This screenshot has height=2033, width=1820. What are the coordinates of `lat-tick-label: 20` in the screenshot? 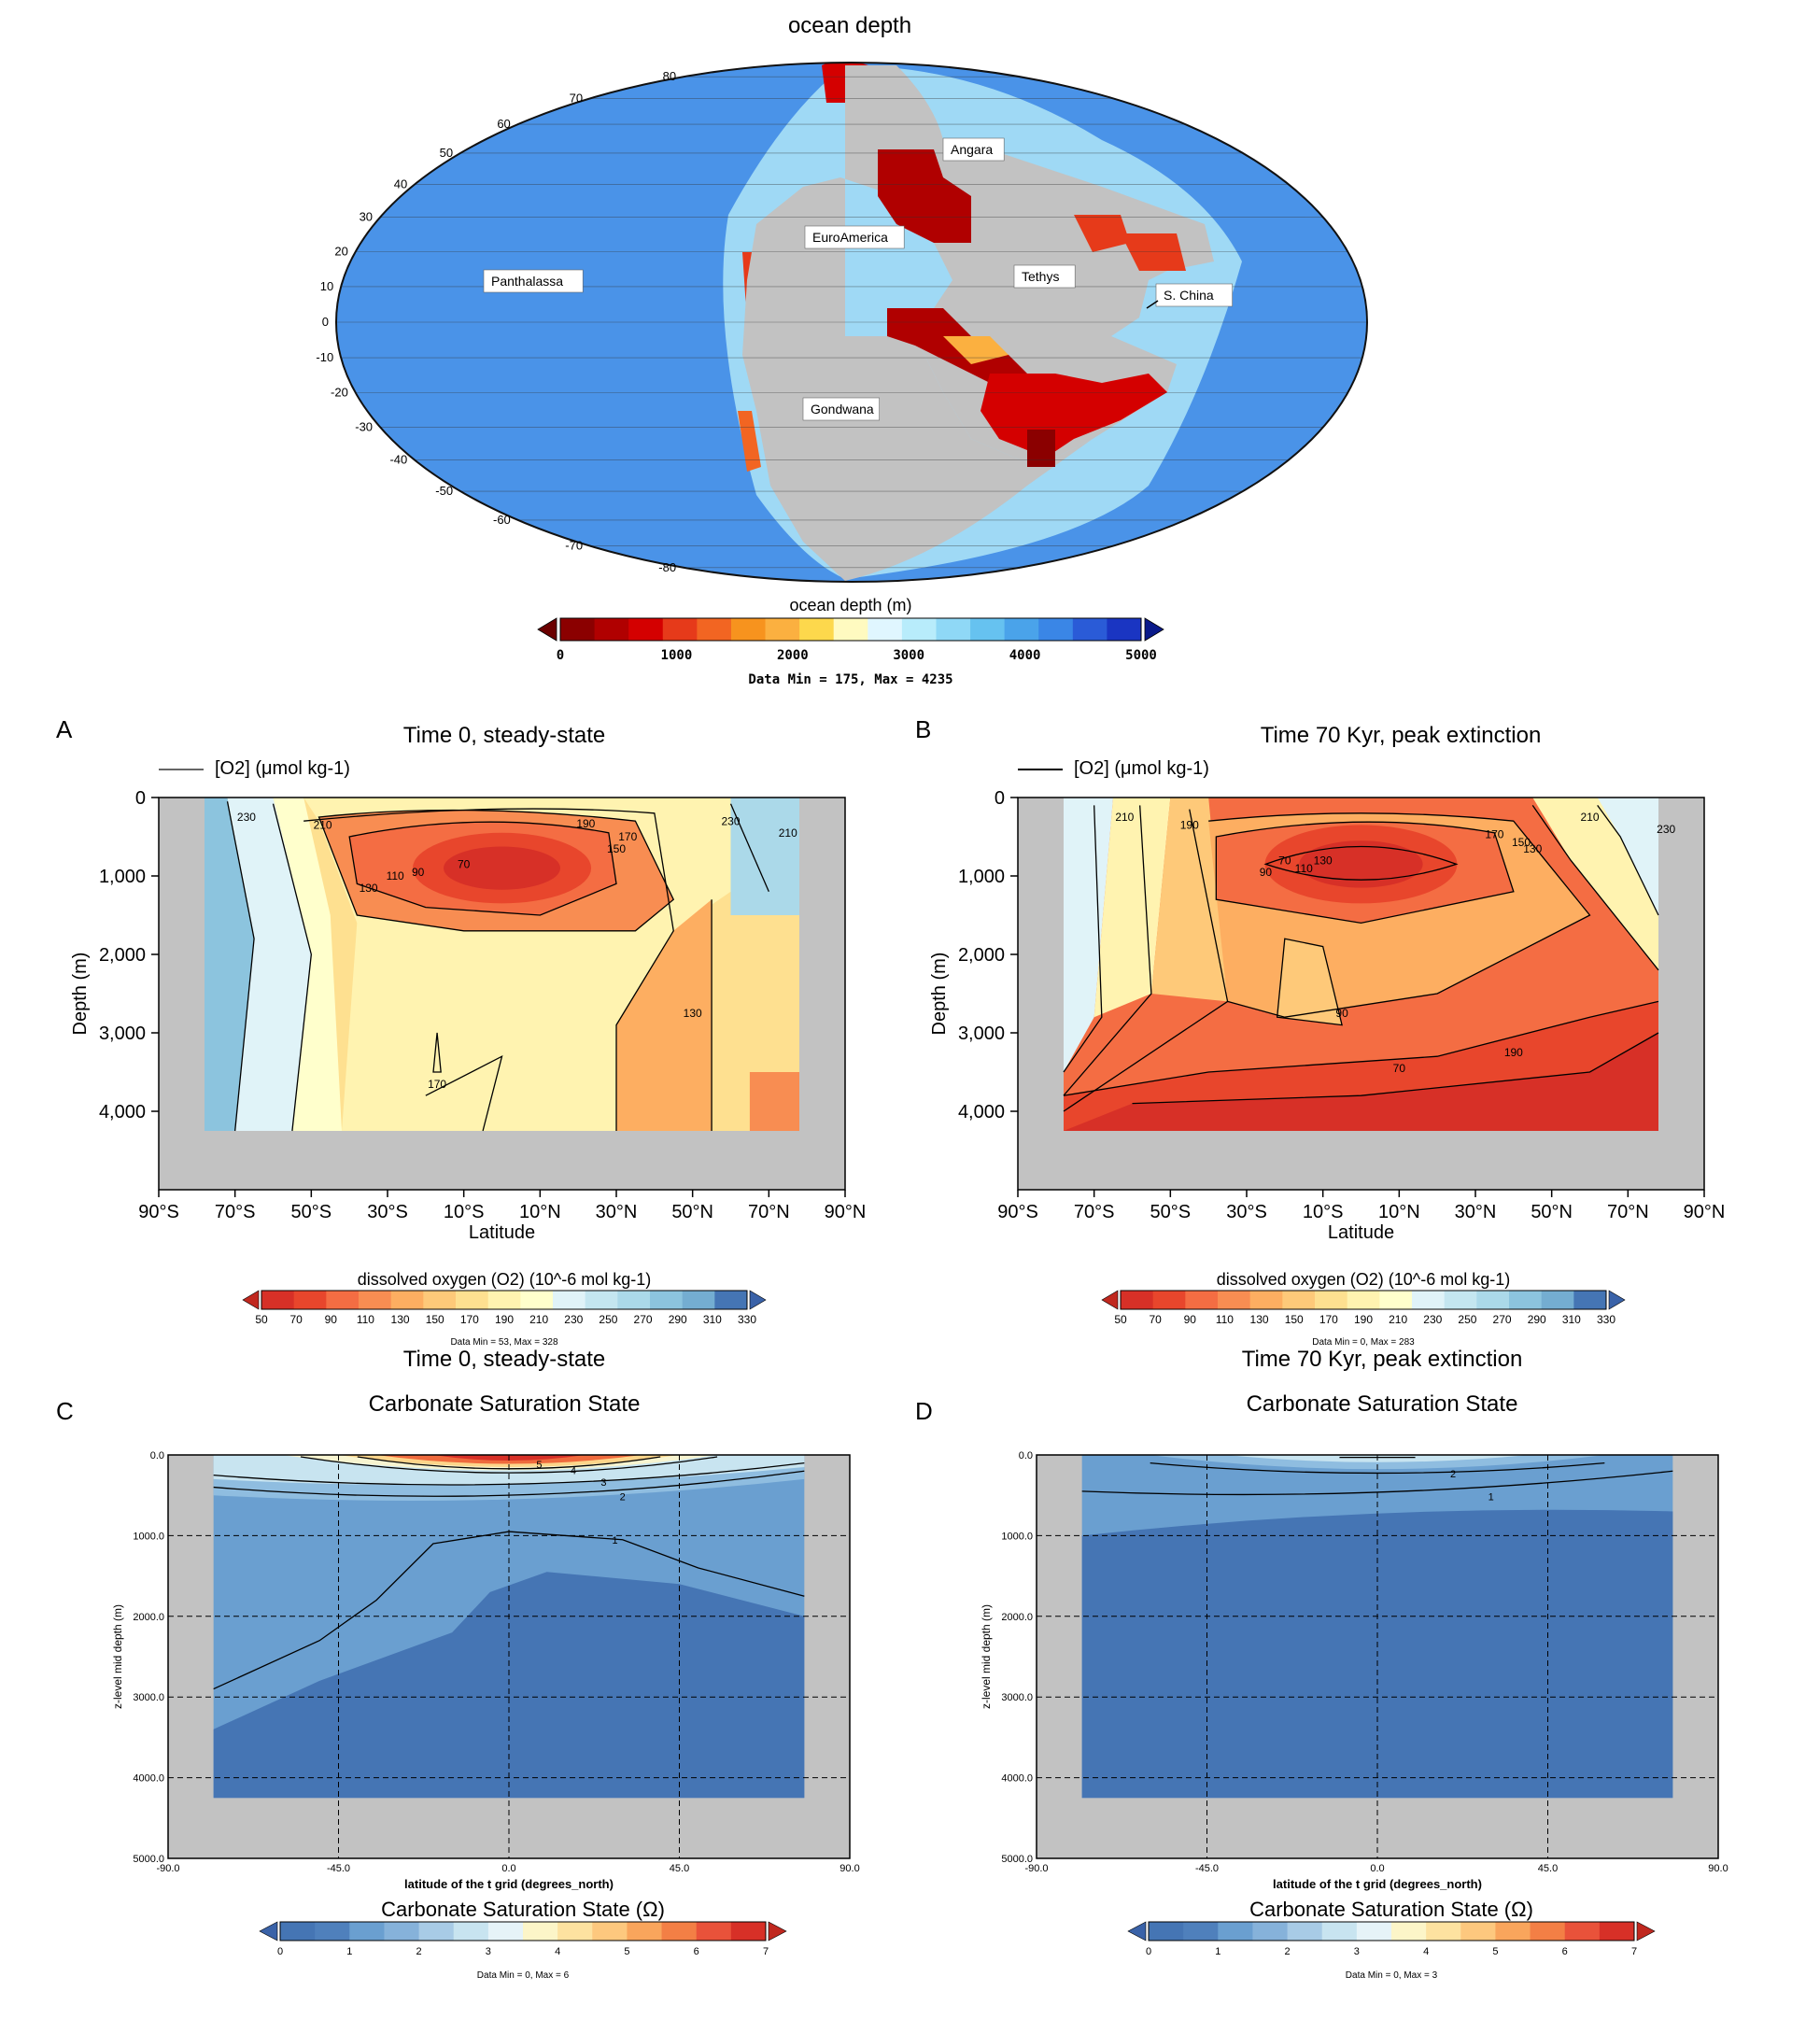 It's located at (340, 251).